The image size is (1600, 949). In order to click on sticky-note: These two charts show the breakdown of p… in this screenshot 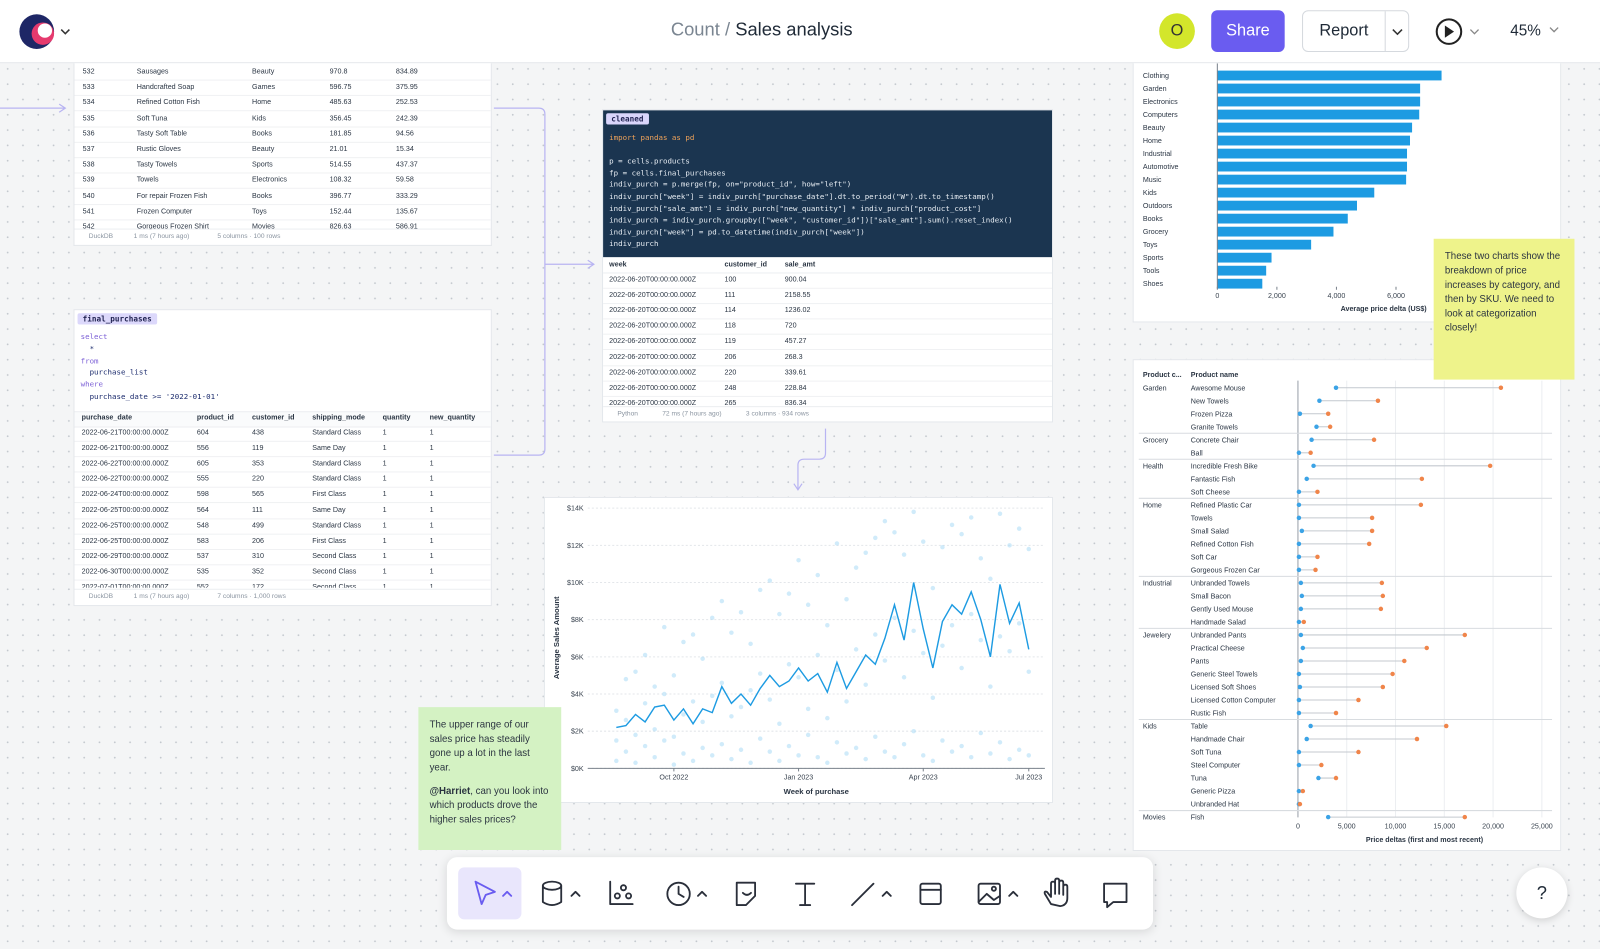, I will do `click(1504, 309)`.